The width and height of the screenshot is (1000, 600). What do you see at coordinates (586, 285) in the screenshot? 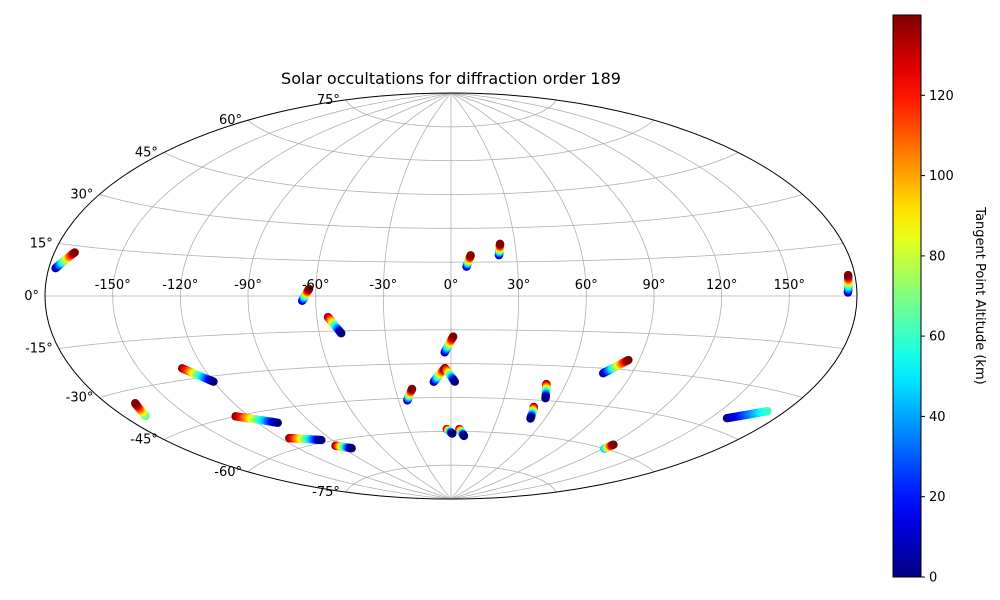
I see `longitude-tick-label: 60°` at bounding box center [586, 285].